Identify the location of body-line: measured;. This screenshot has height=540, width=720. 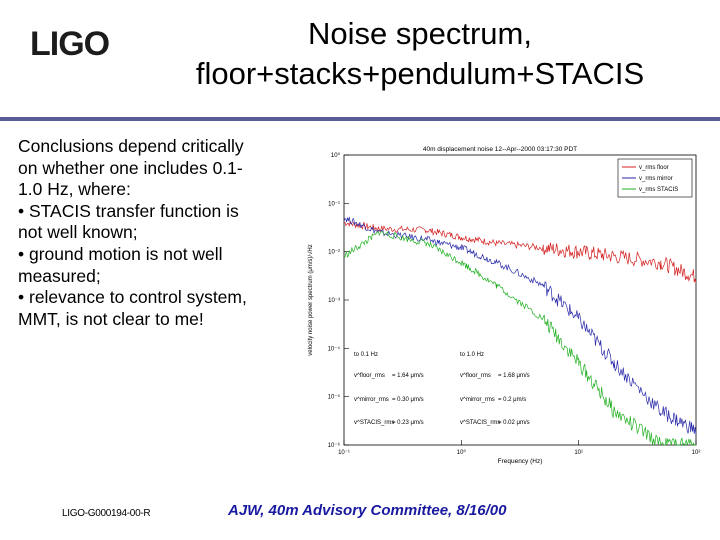
(59, 275).